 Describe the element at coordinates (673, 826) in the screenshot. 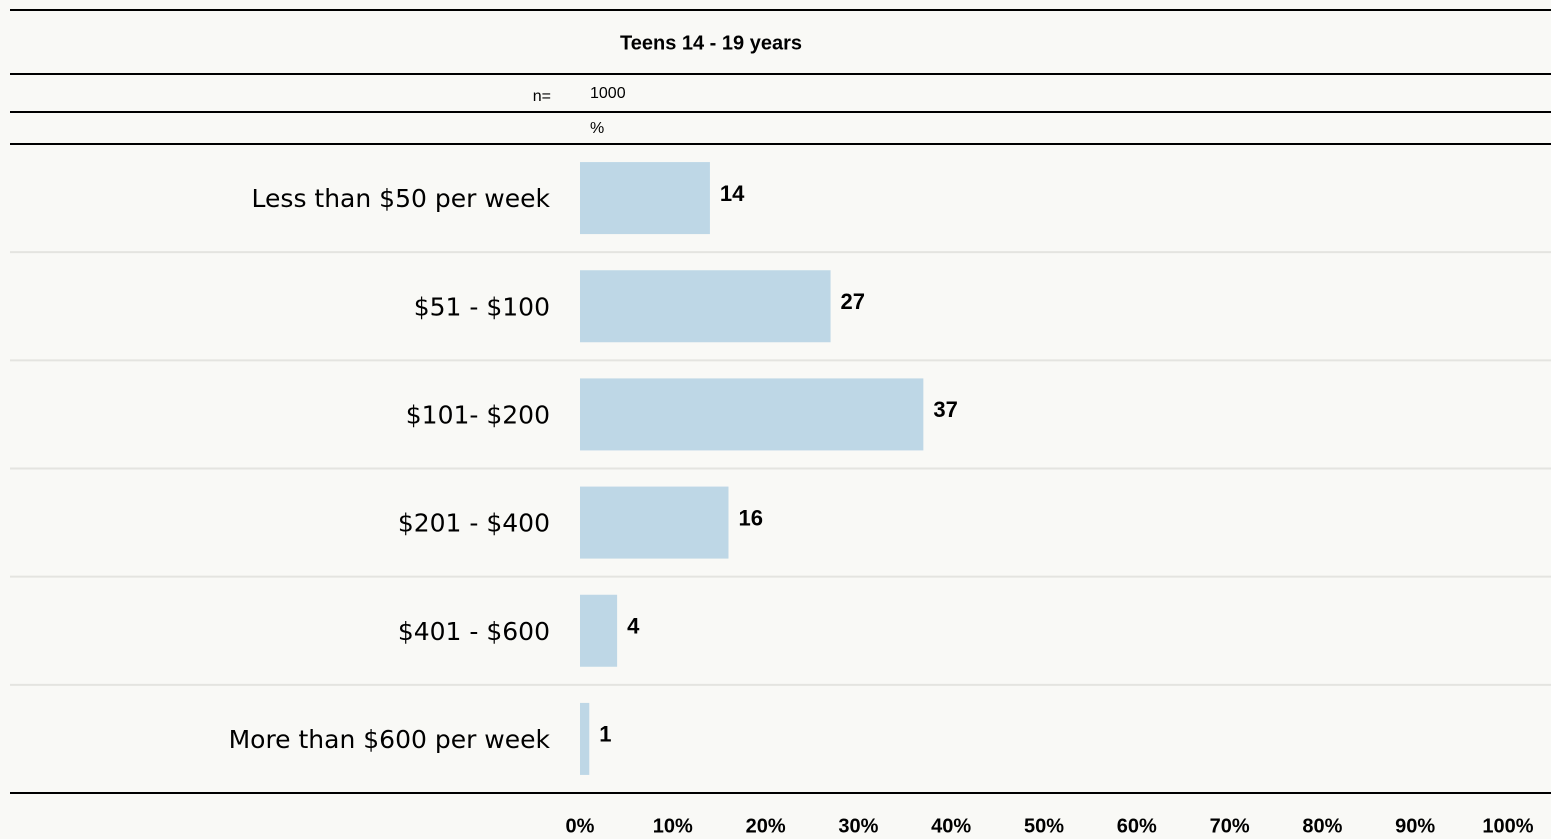

I see `x-tick-label: 10%` at that location.